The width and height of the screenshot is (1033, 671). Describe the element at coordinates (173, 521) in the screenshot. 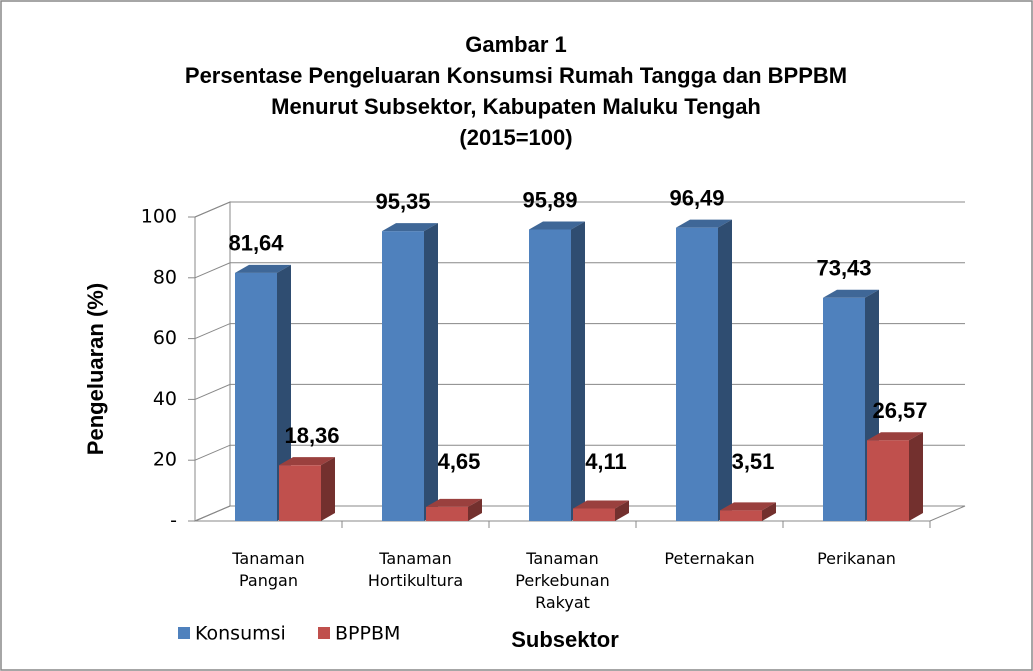

I see `y-tick-label: -` at that location.